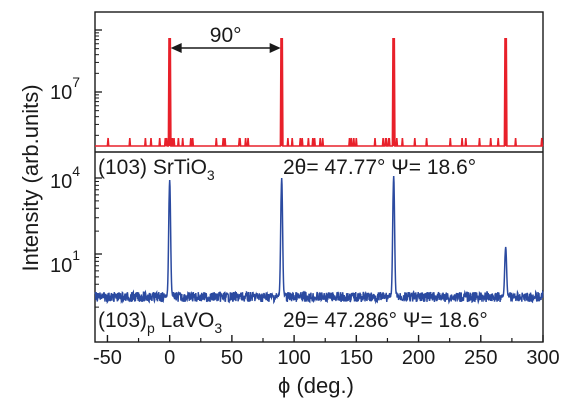  I want to click on panel-label-top: (103) SrTiO3, so click(156, 169).